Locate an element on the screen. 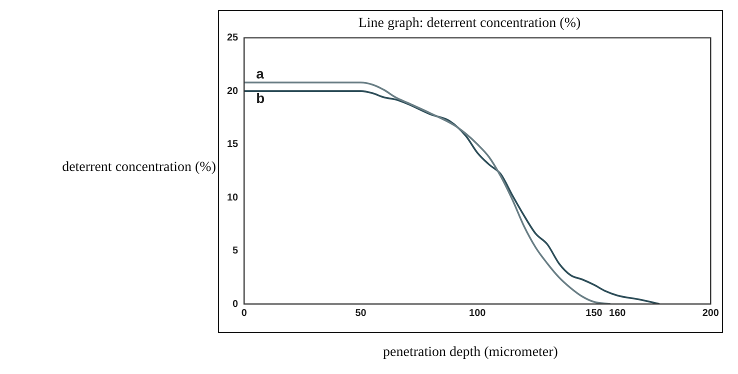 This screenshot has width=738, height=374. series-label: b is located at coordinates (260, 98).